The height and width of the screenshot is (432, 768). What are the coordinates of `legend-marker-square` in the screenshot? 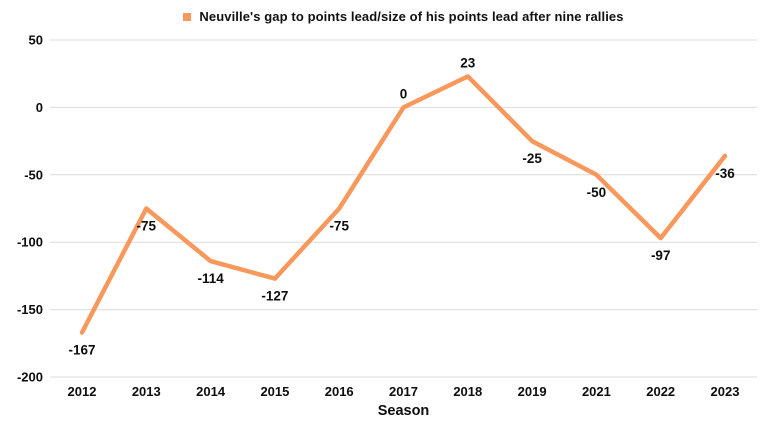 It's located at (187, 16).